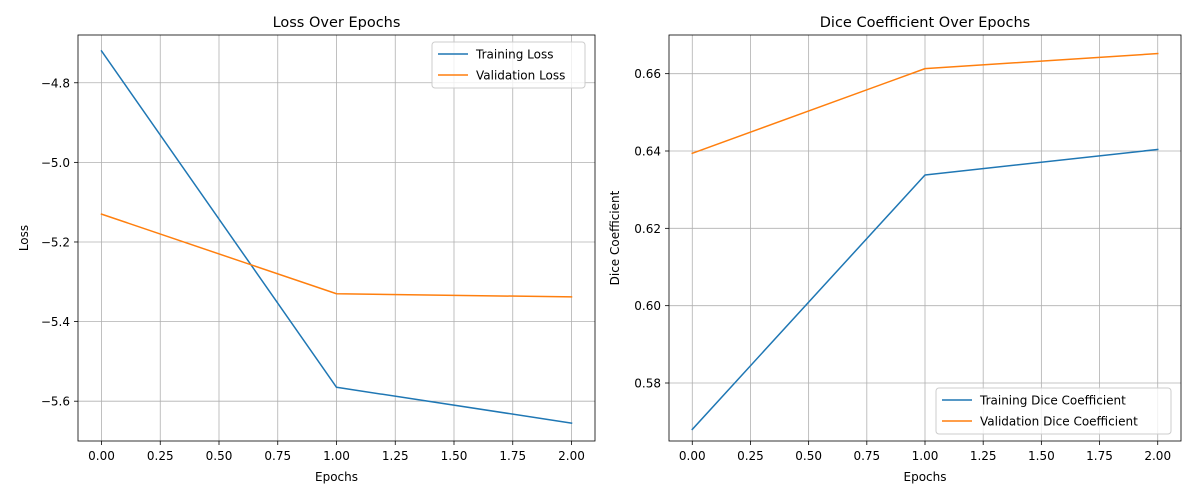  I want to click on loss-x-tick-label: 0.50, so click(219, 456).